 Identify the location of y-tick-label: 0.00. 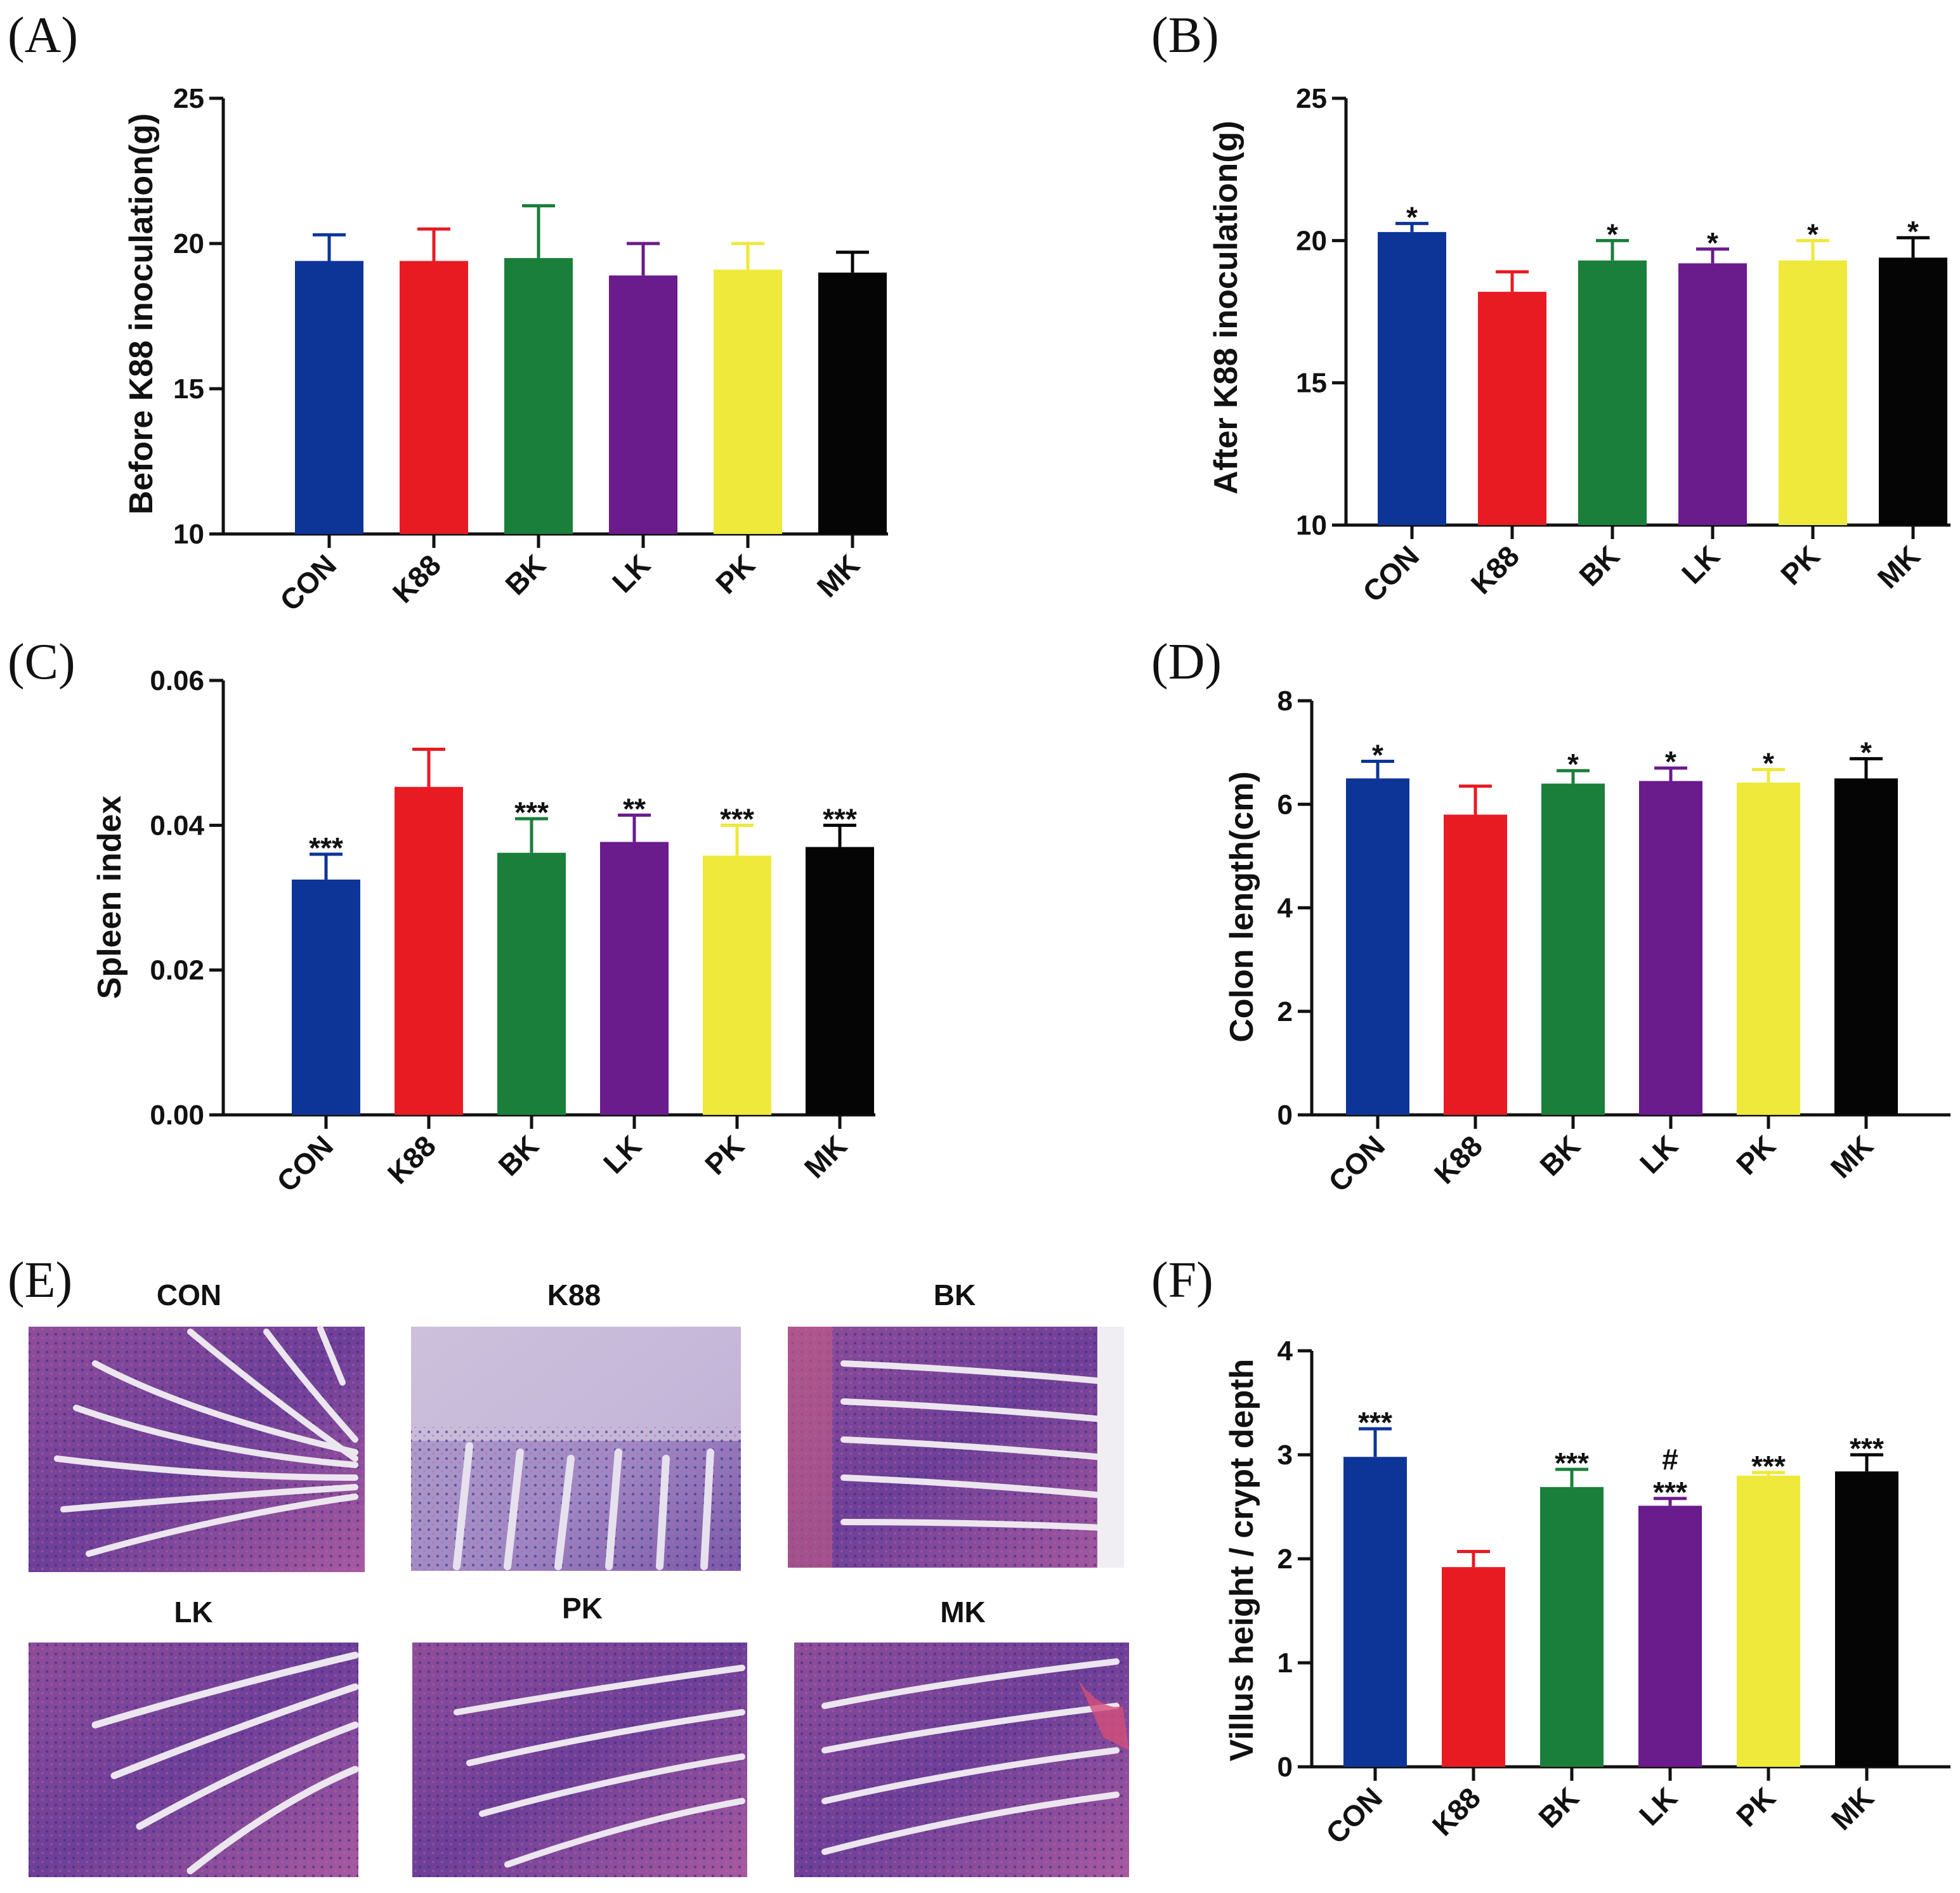
(177, 1115).